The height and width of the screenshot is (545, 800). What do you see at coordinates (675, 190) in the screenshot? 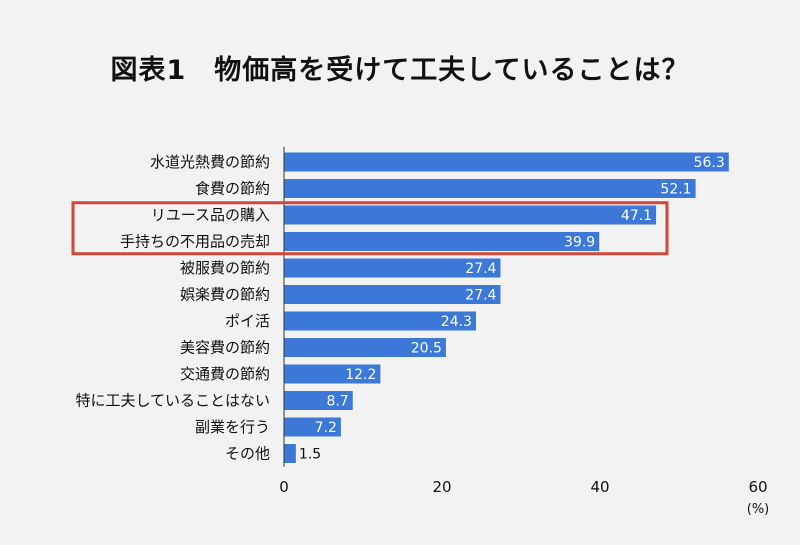
I see `value-label: 52.1` at bounding box center [675, 190].